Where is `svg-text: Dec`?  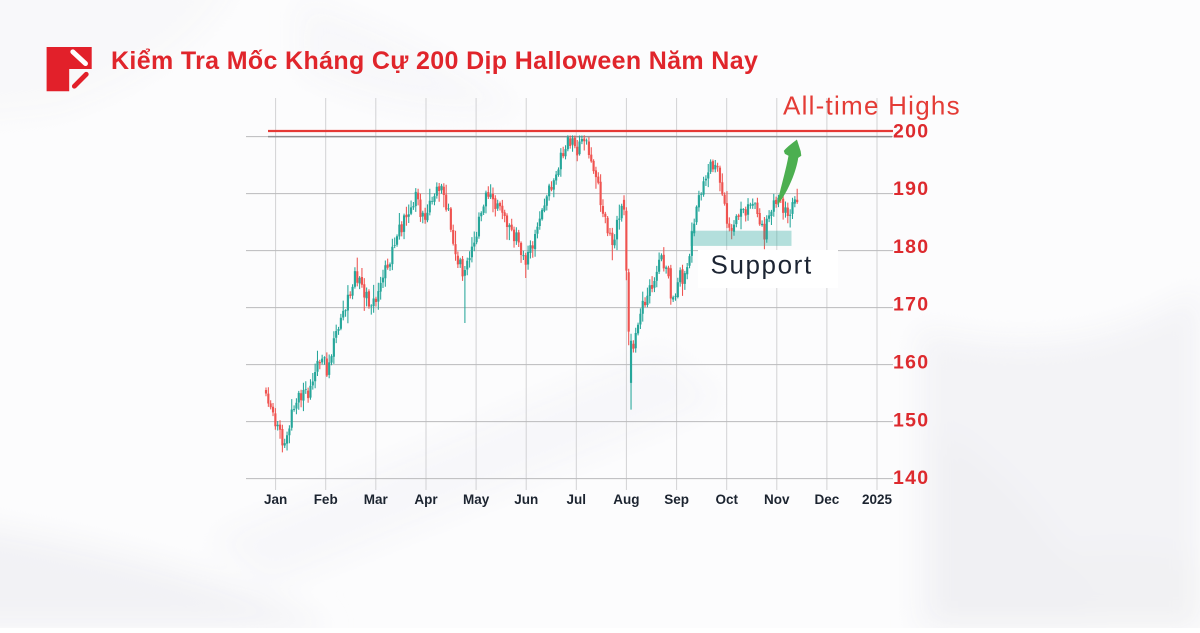 svg-text: Dec is located at coordinates (827, 499).